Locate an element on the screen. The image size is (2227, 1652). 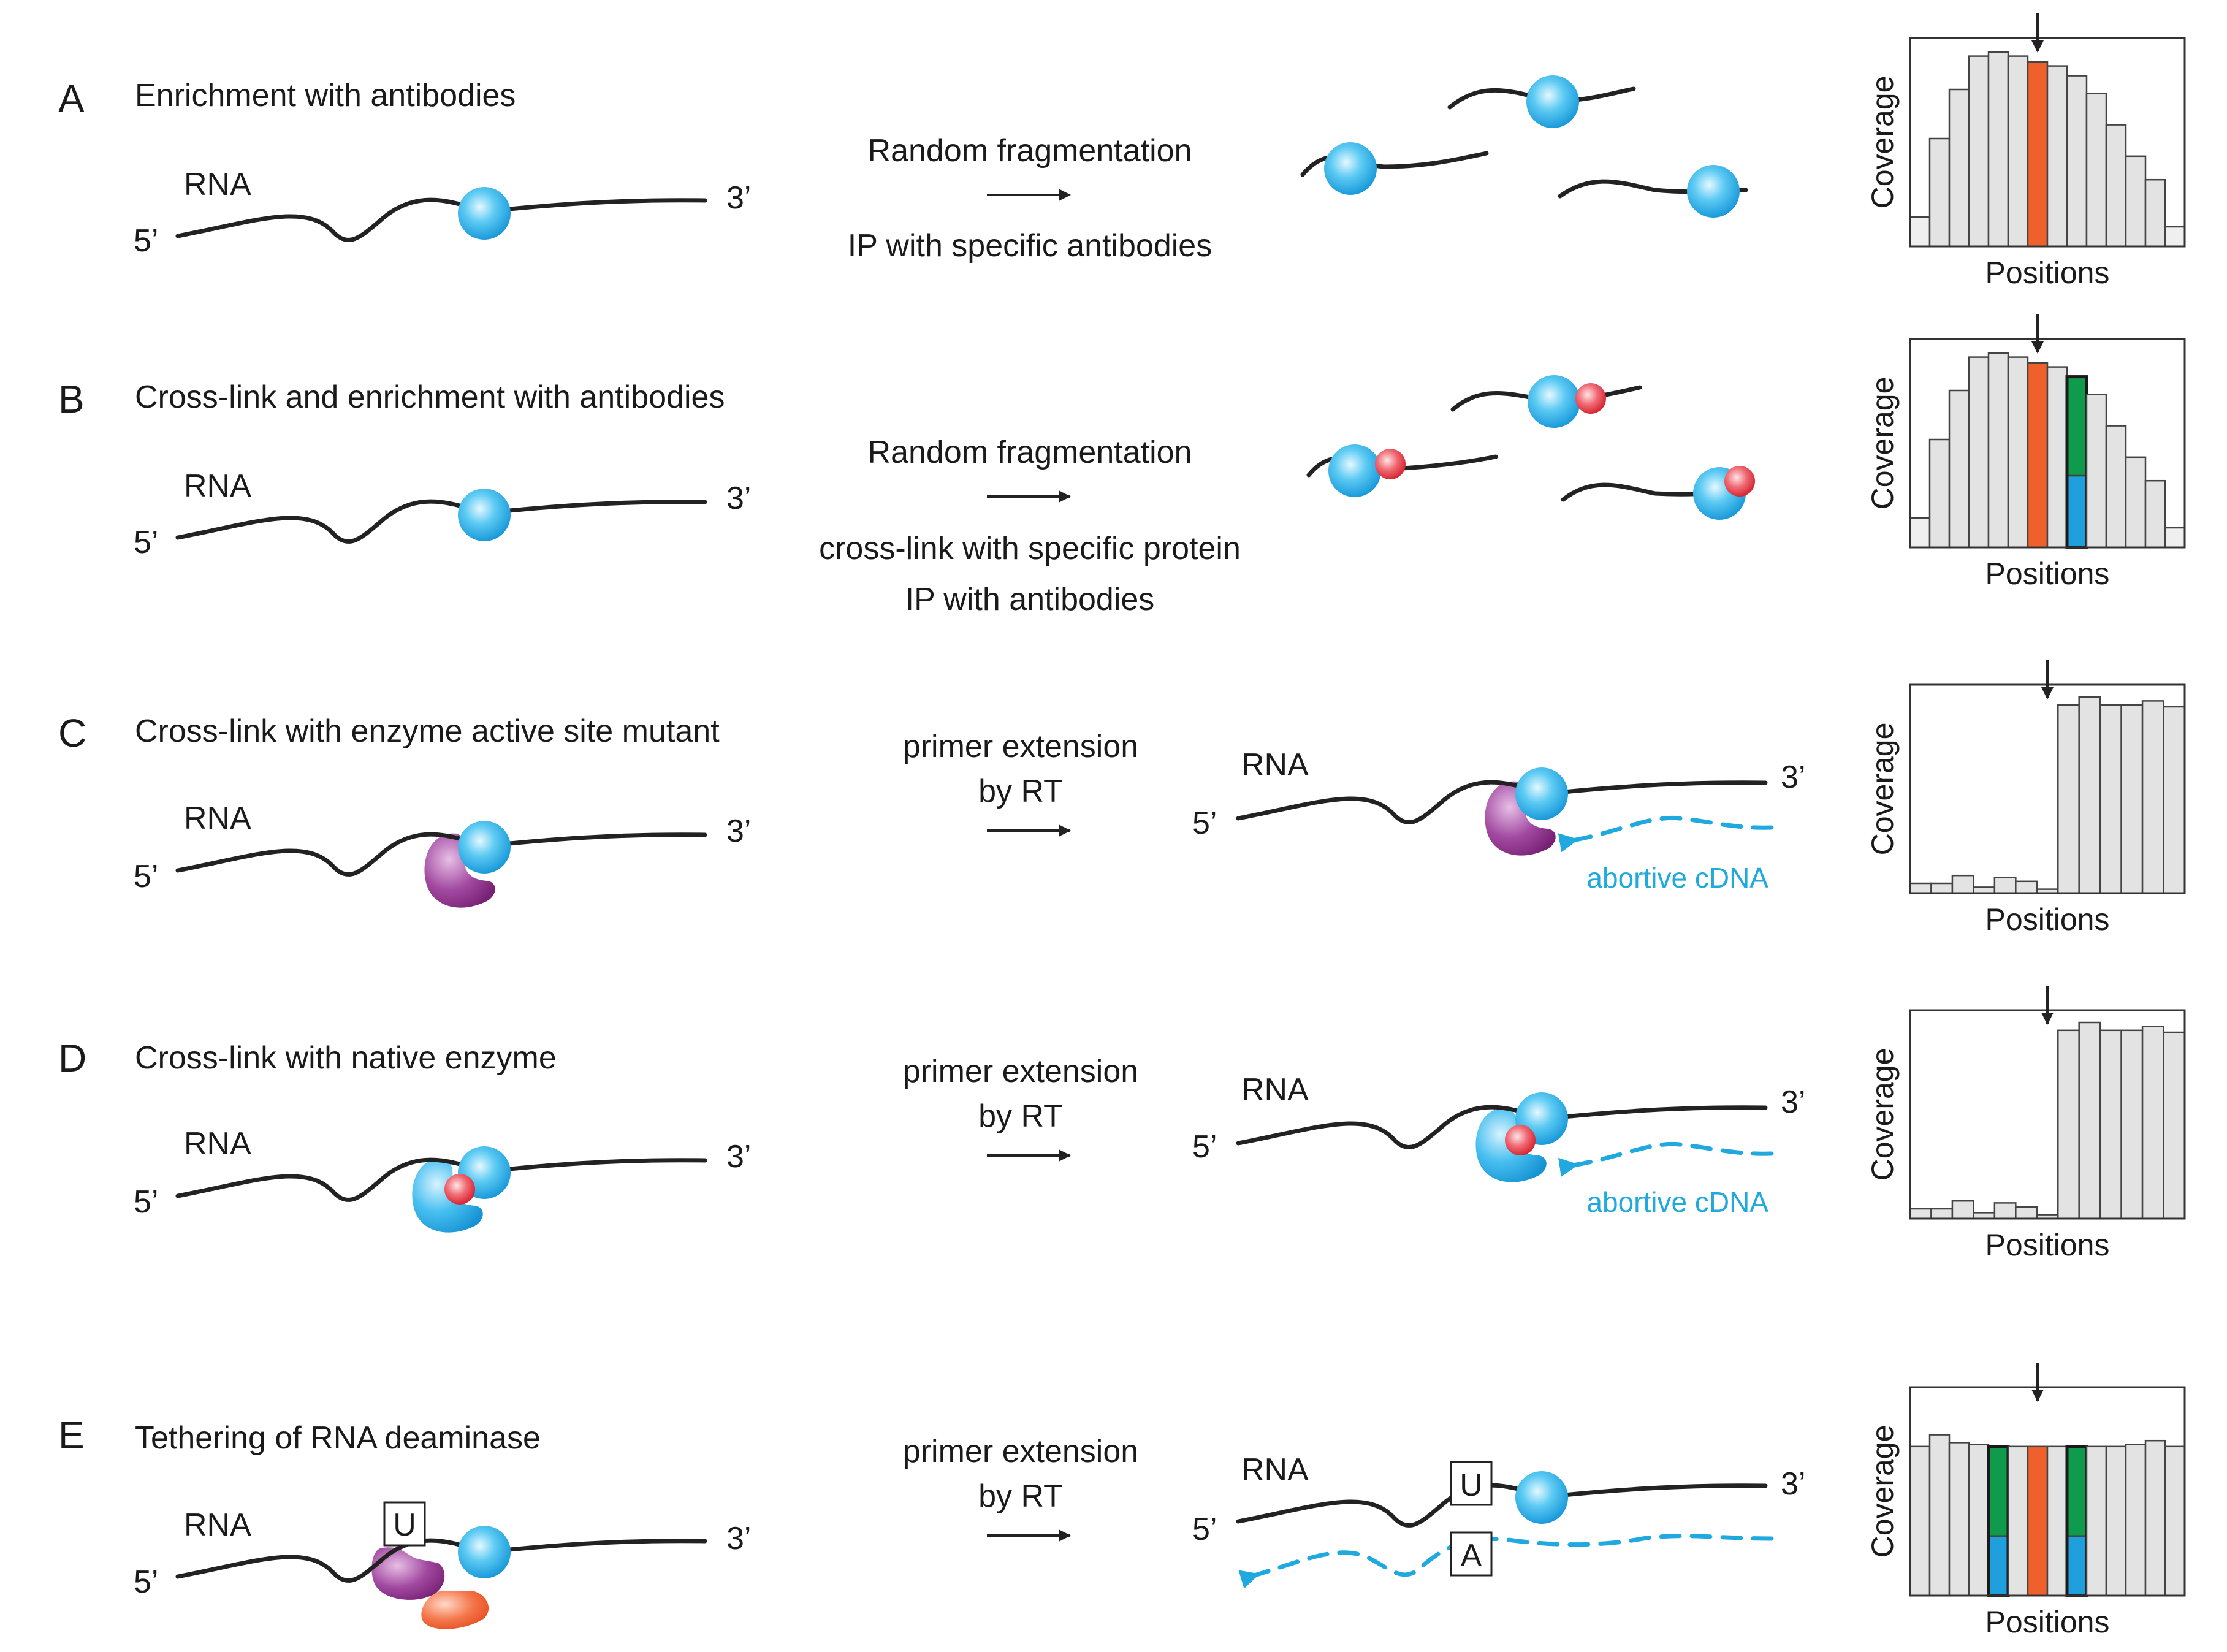
rna-after-rt: RNA 5’ 3’ U A is located at coordinates (1498, 1520).